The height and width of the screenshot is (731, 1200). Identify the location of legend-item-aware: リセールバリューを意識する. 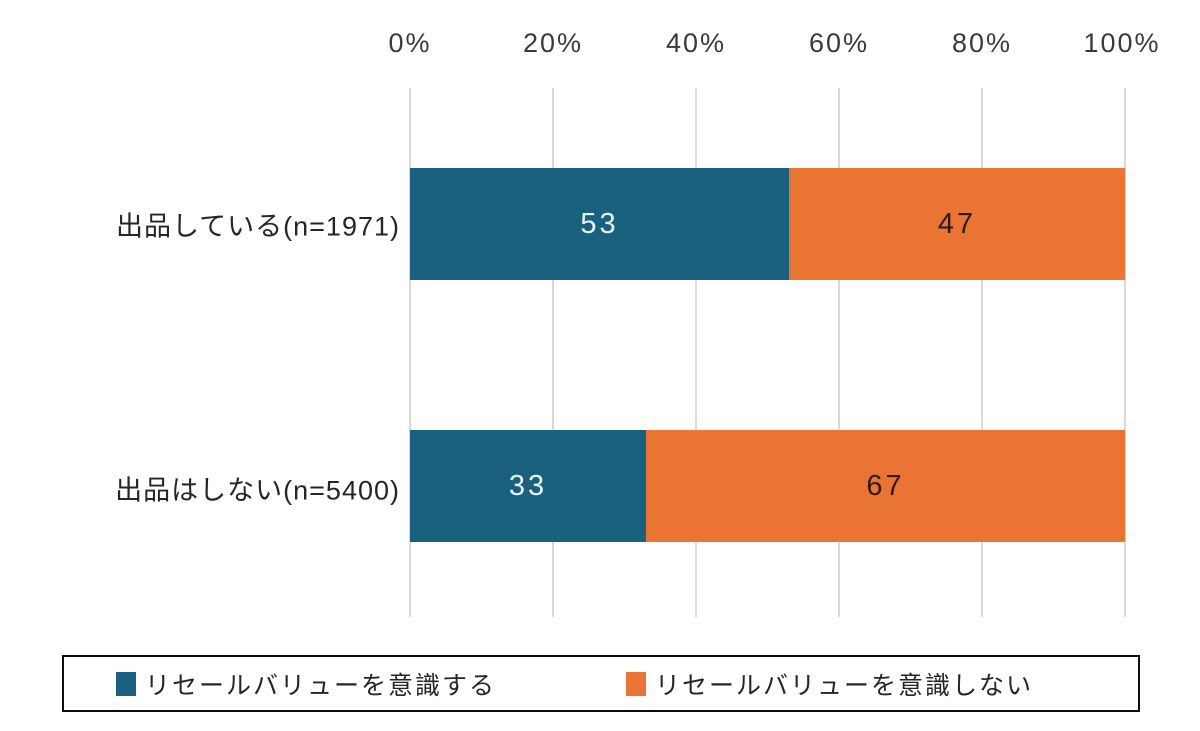
(306, 684).